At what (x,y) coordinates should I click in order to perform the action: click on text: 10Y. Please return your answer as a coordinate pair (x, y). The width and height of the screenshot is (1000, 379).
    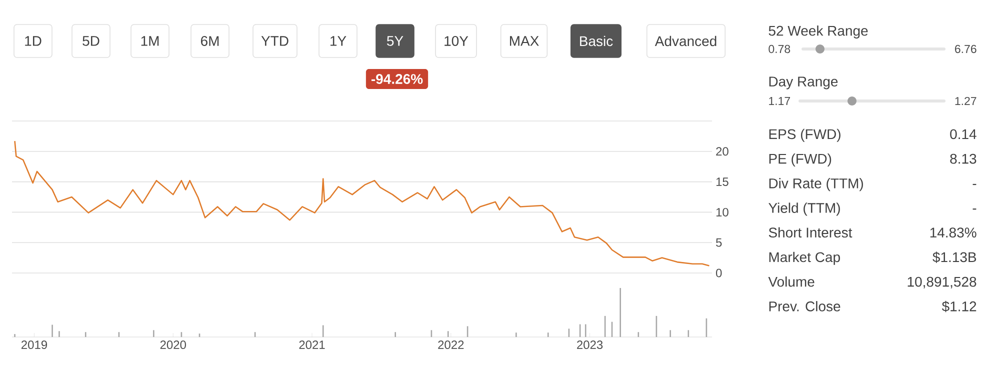
    Looking at the image, I should click on (456, 41).